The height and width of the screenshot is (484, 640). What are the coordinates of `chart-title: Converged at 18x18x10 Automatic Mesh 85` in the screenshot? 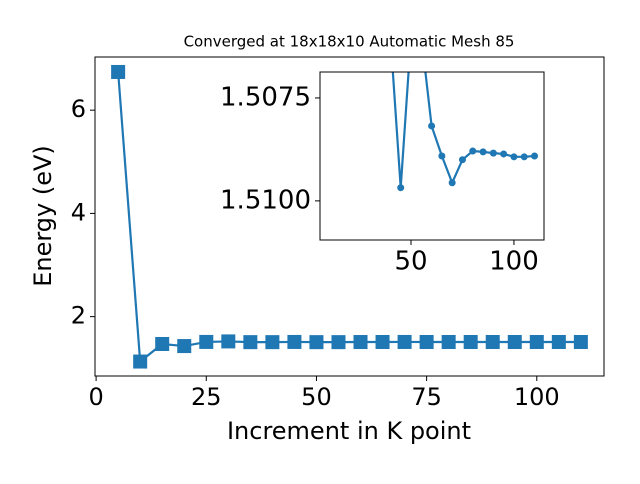 It's located at (349, 42).